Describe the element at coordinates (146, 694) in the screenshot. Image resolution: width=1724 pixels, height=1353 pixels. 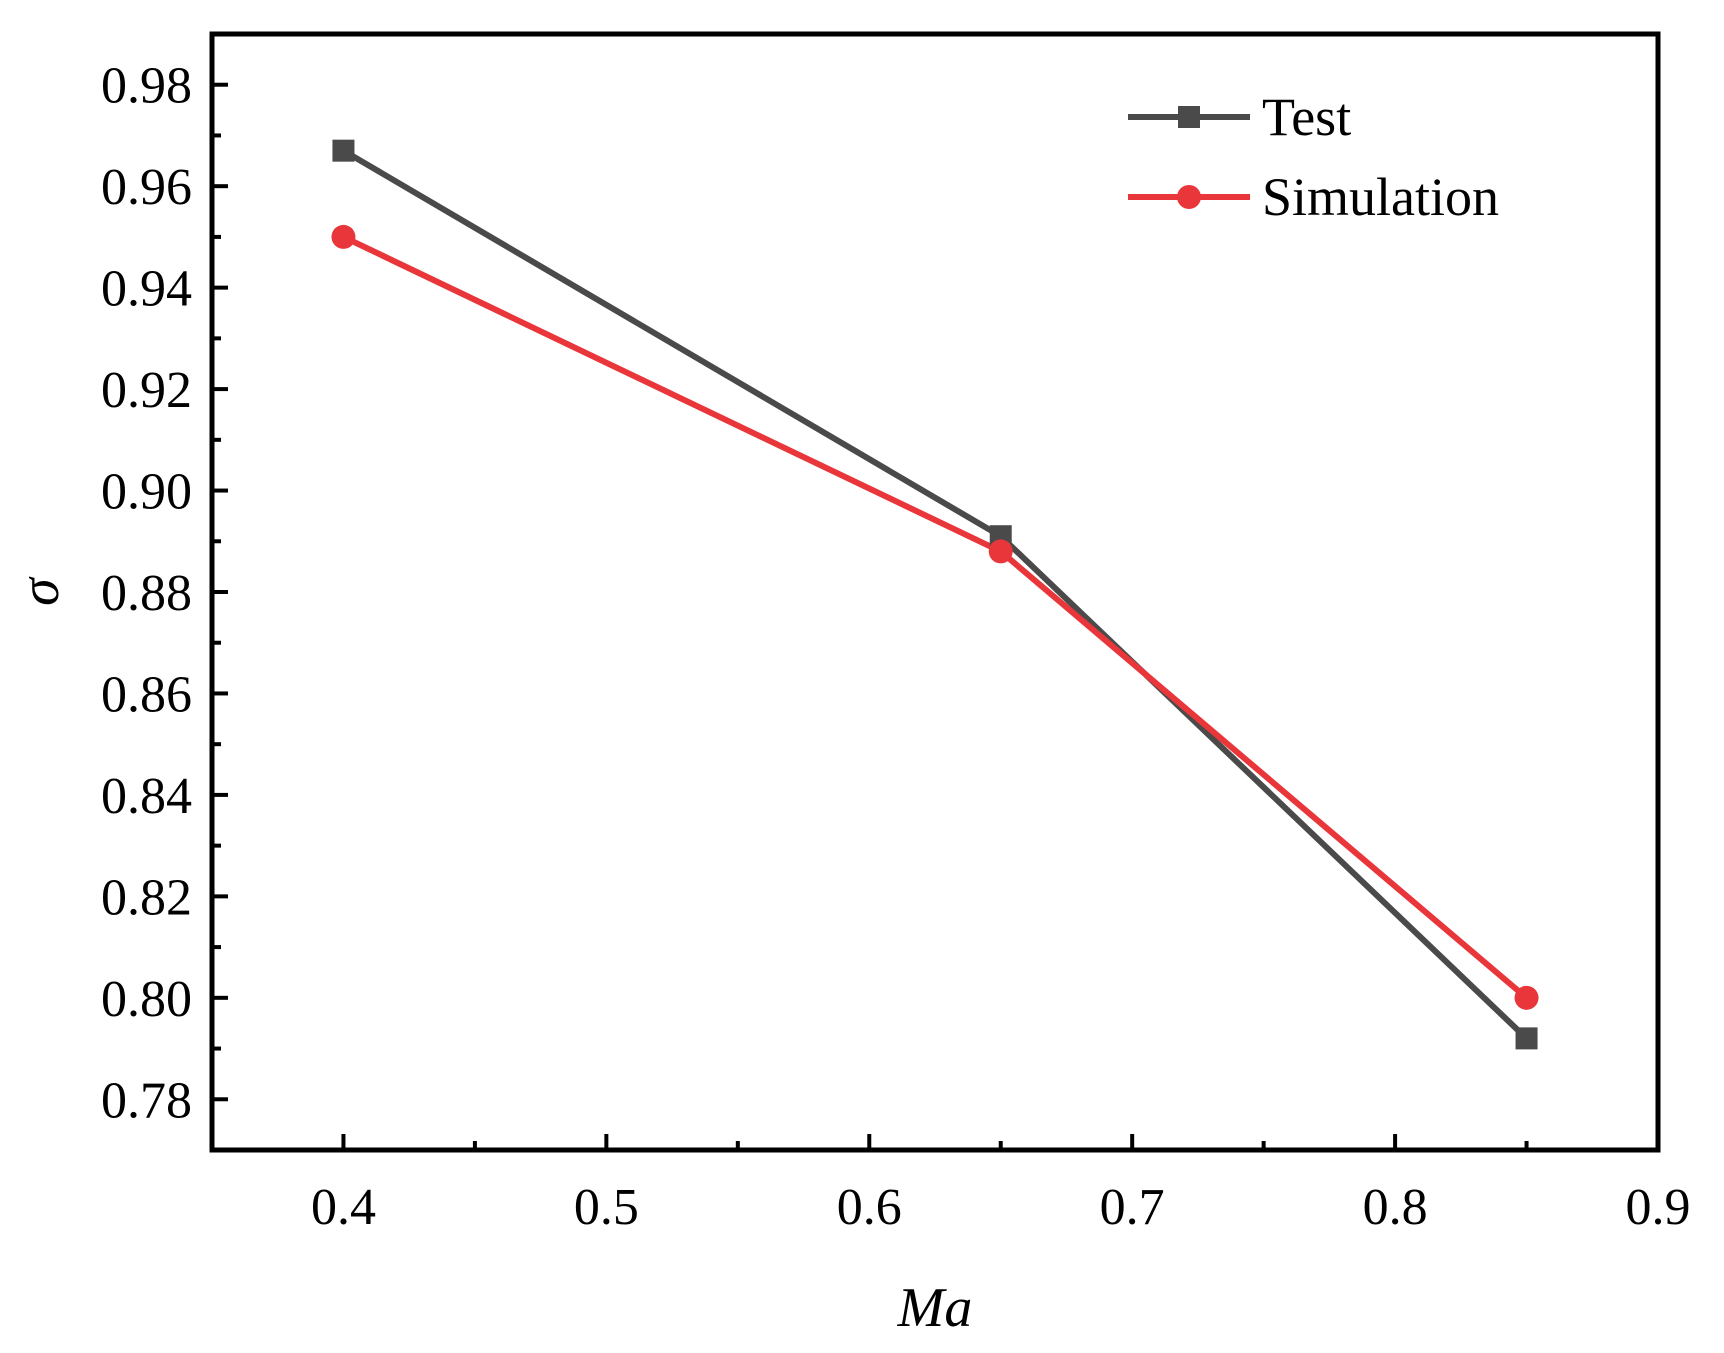
I see `y-tick-label: 0.86` at that location.